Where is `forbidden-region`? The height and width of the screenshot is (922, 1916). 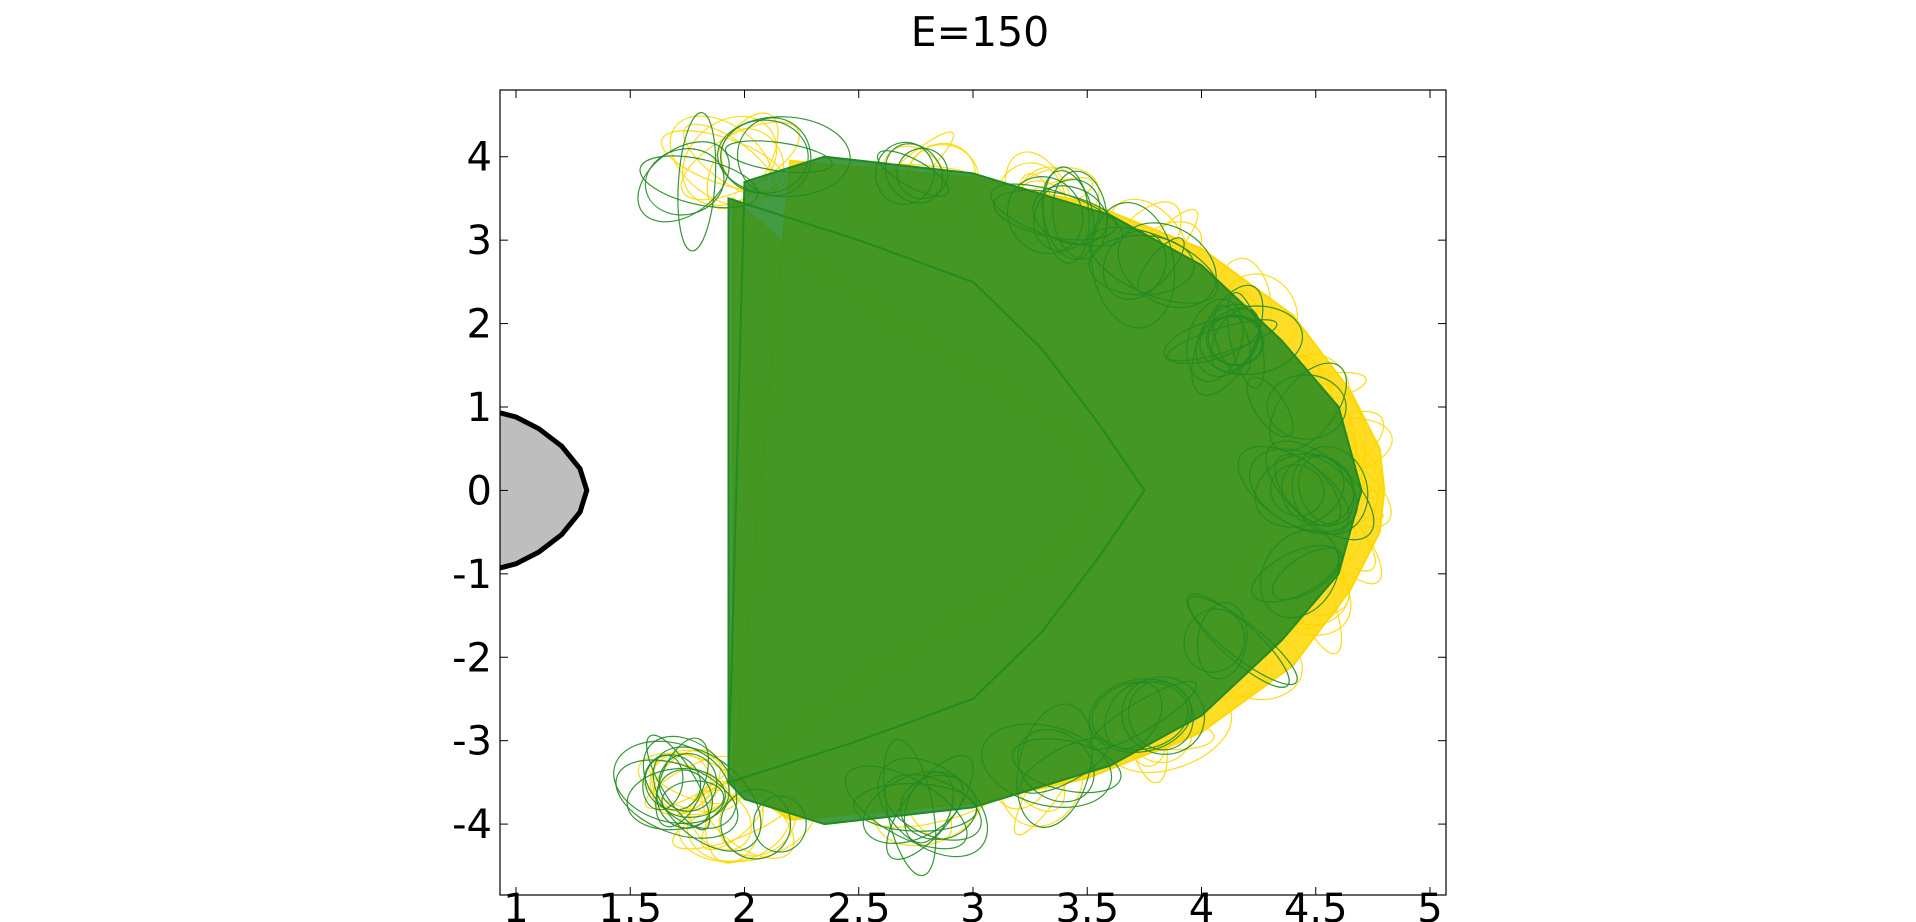
forbidden-region is located at coordinates (543, 490).